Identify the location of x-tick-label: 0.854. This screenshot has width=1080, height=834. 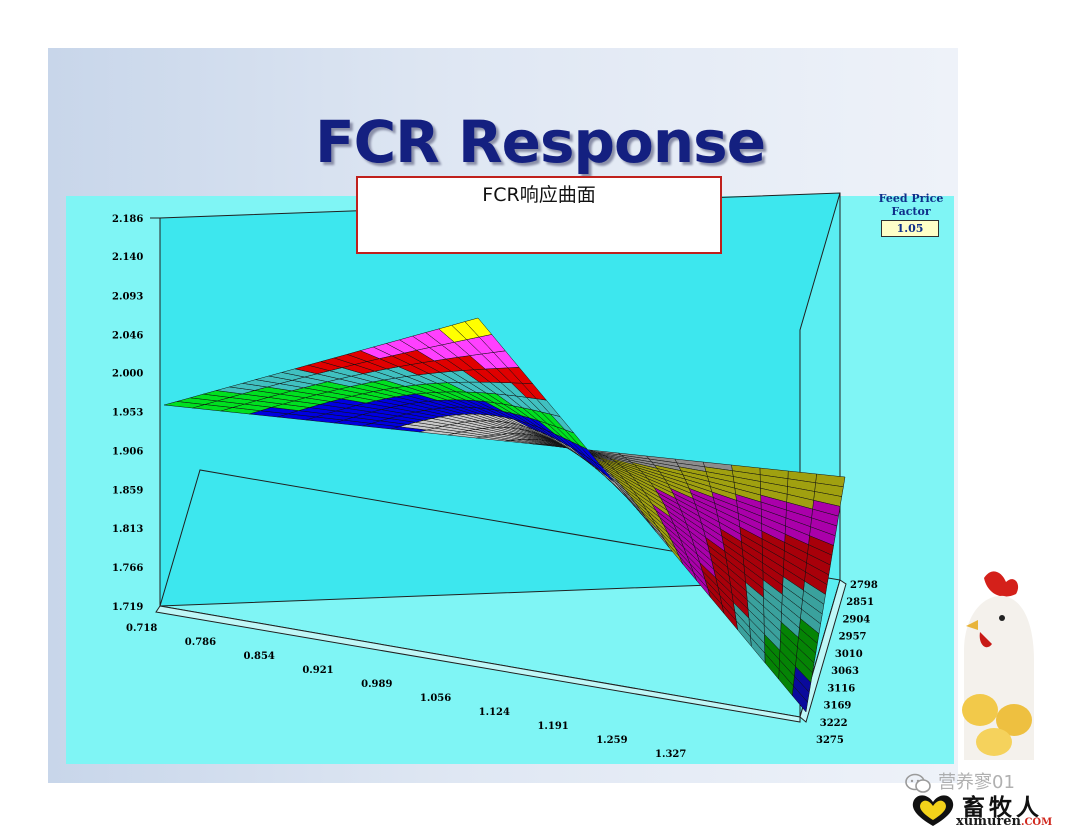
(259, 656).